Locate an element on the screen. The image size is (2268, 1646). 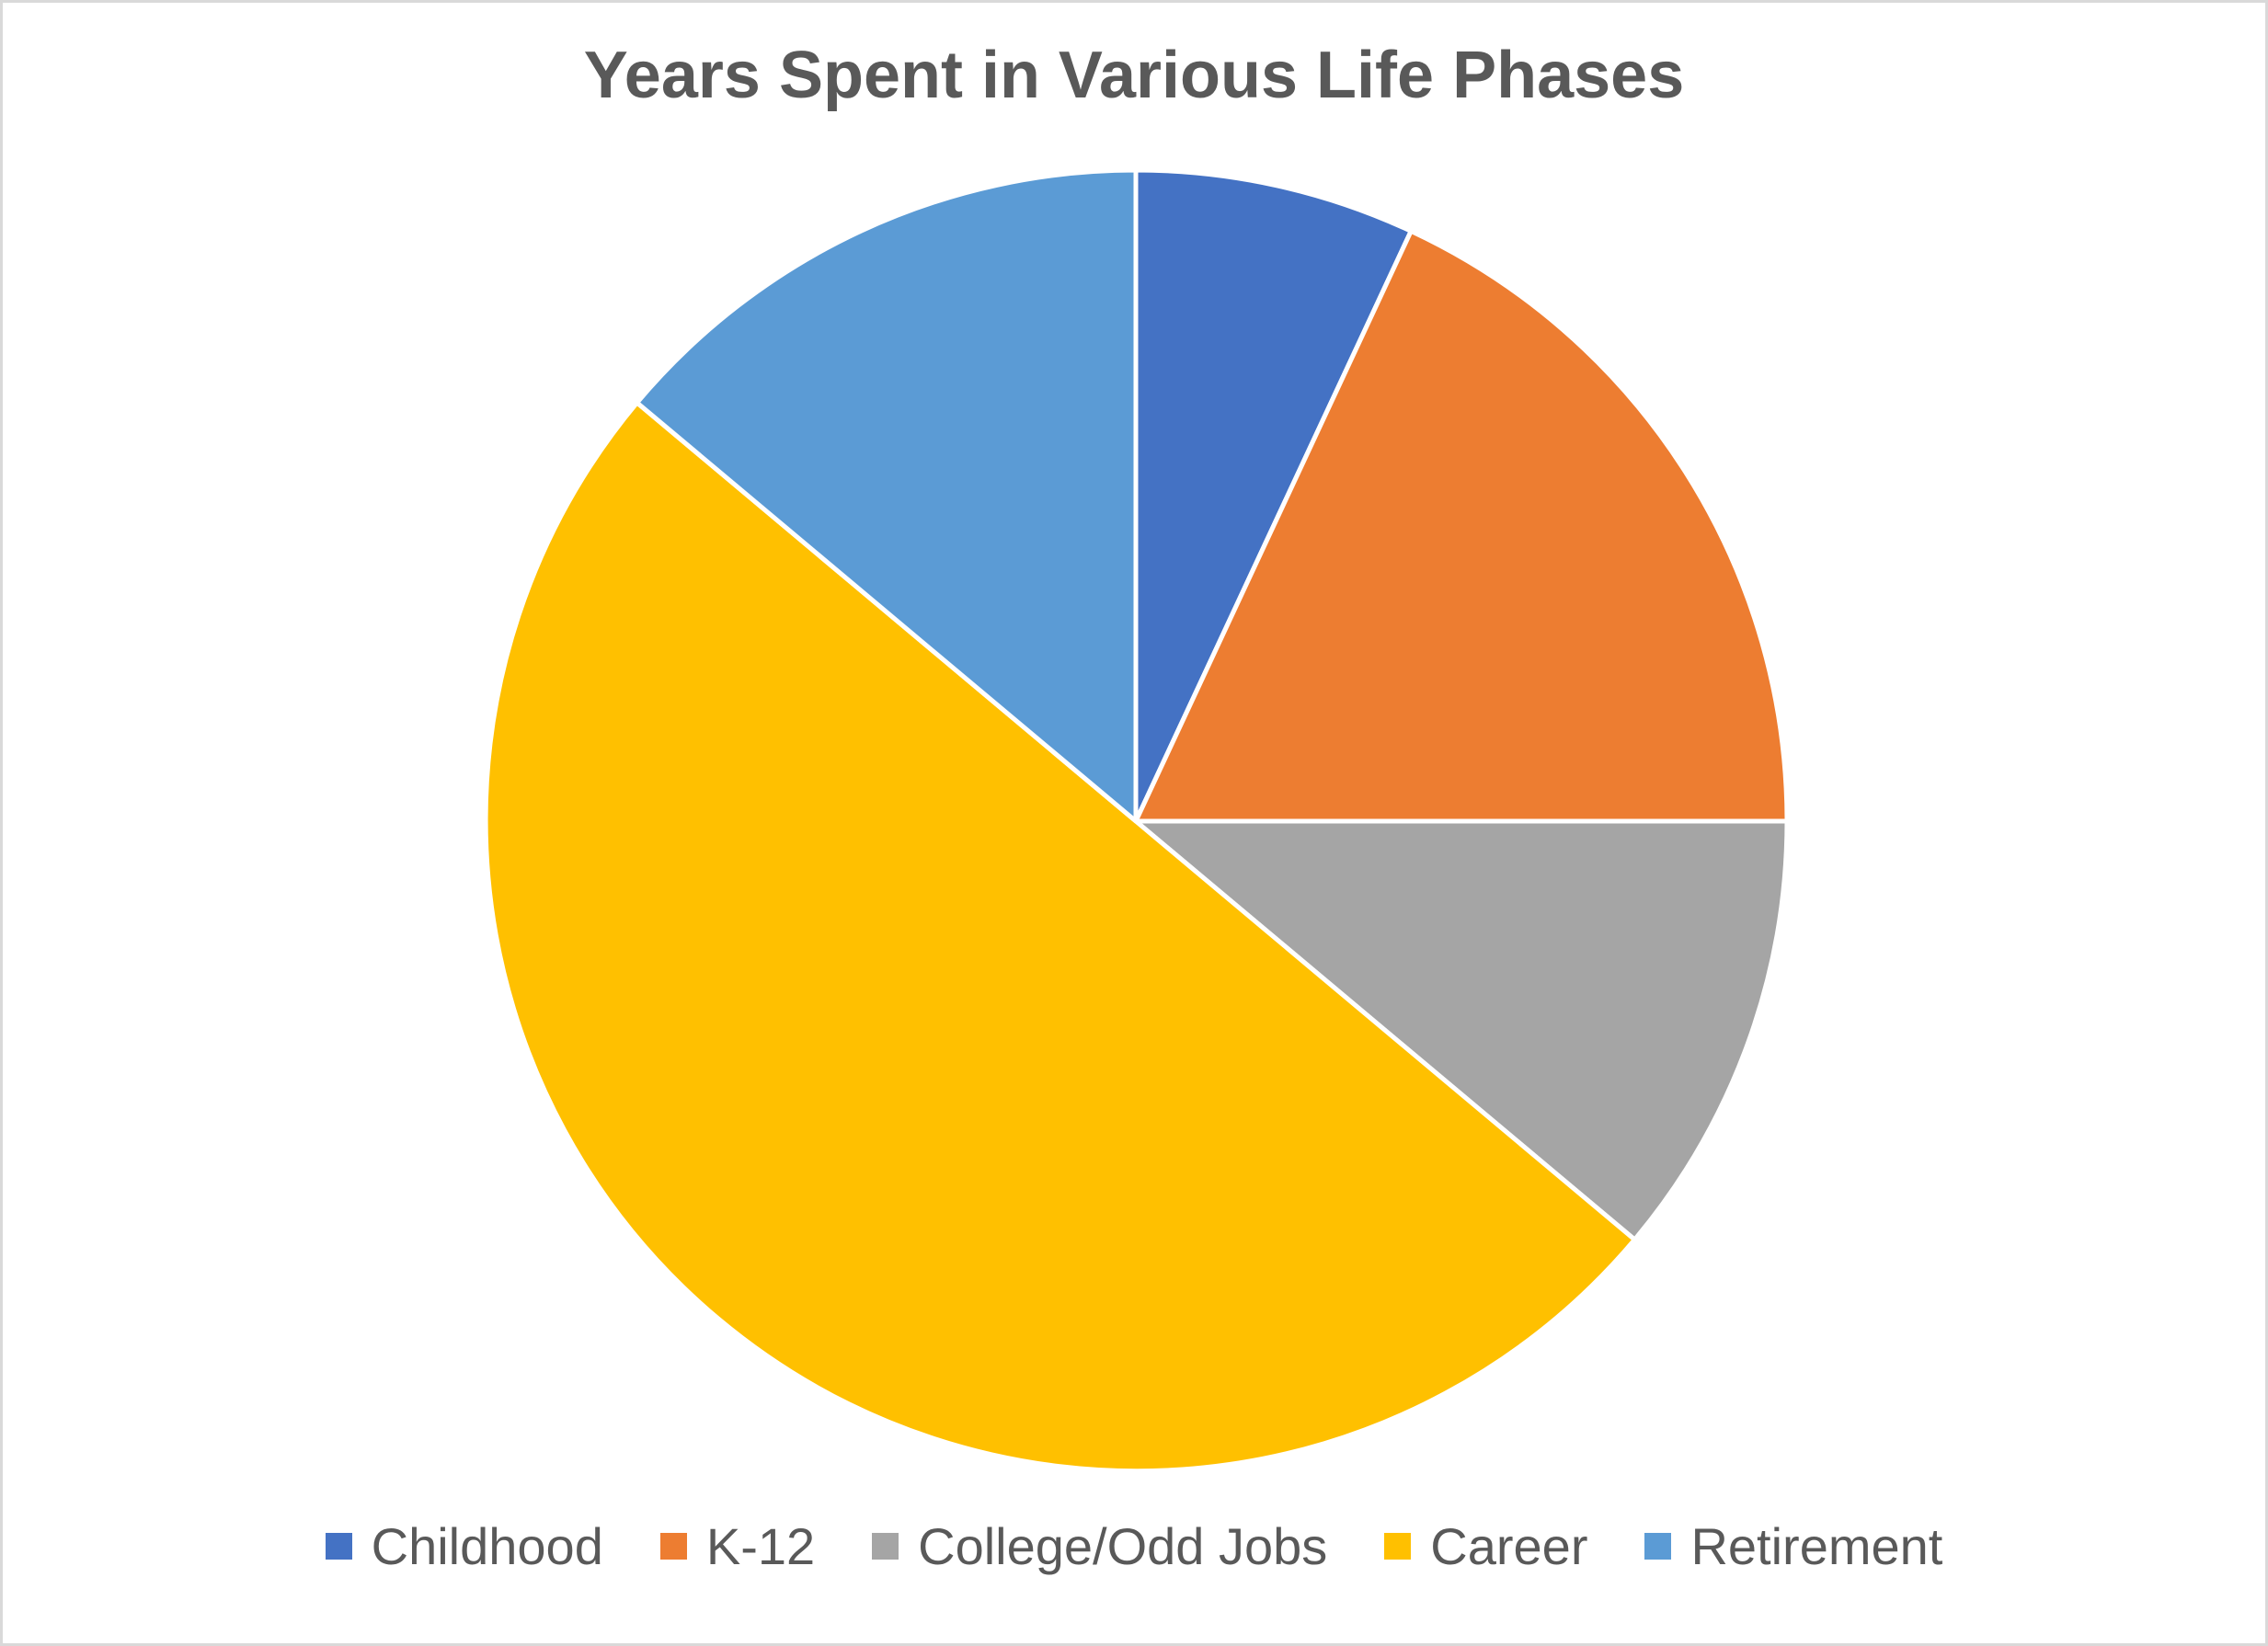
pie-slice-childhood is located at coordinates (1273, 495).